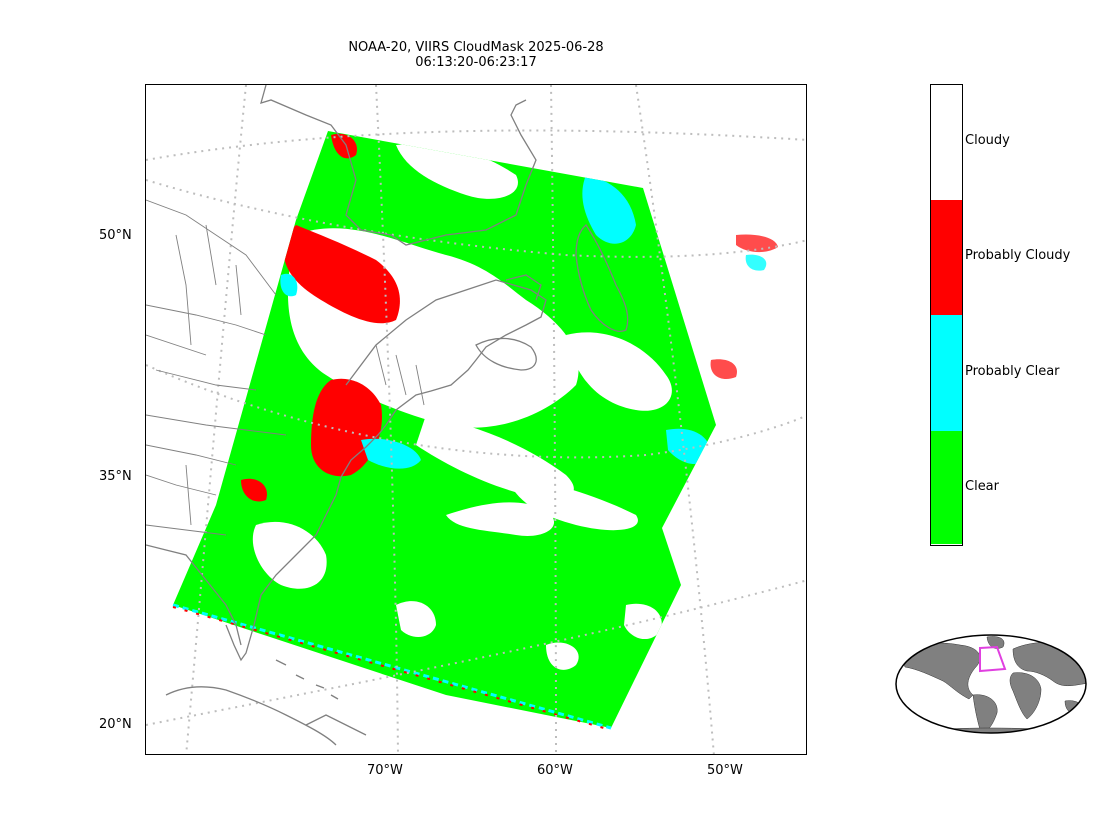  I want to click on title-line-1: NOAA-20, VIIRS CloudMask 2025-06-28, so click(476, 47).